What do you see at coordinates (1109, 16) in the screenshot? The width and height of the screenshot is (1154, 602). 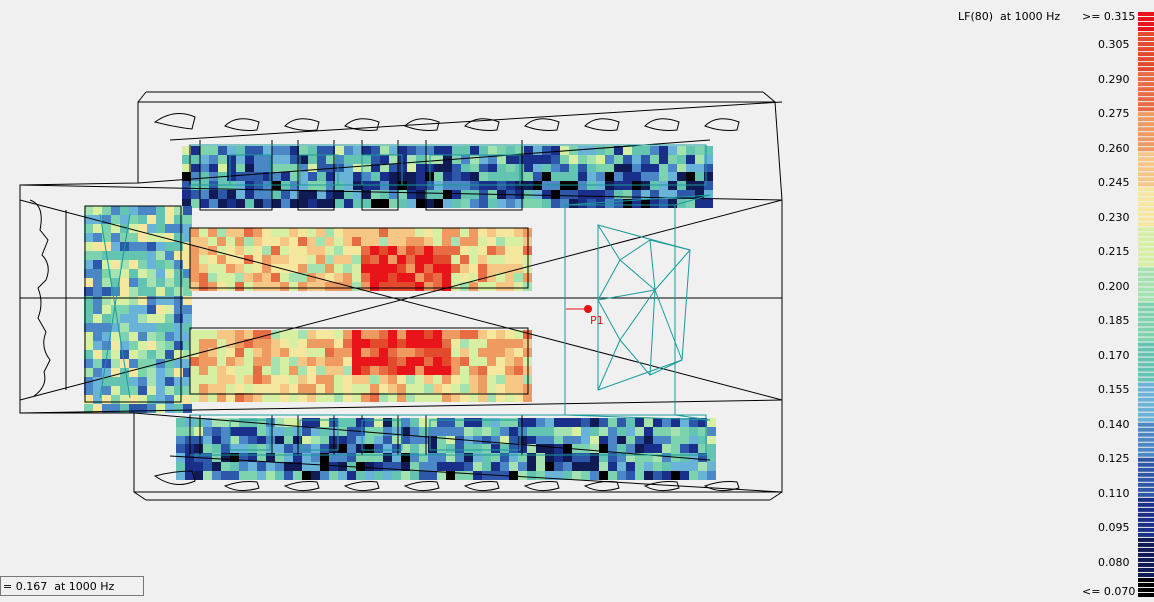 I see `legend-max-label: >= 0.315` at bounding box center [1109, 16].